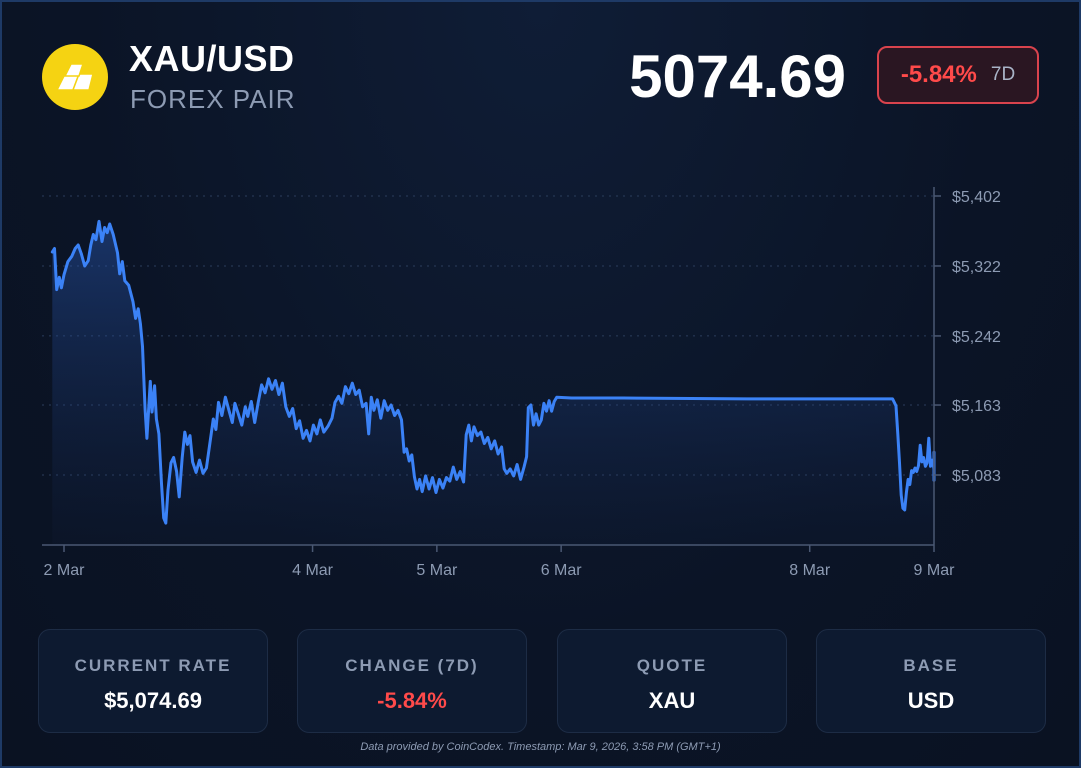 The image size is (1081, 768). What do you see at coordinates (976, 476) in the screenshot?
I see `y-tick-label: $5,083` at bounding box center [976, 476].